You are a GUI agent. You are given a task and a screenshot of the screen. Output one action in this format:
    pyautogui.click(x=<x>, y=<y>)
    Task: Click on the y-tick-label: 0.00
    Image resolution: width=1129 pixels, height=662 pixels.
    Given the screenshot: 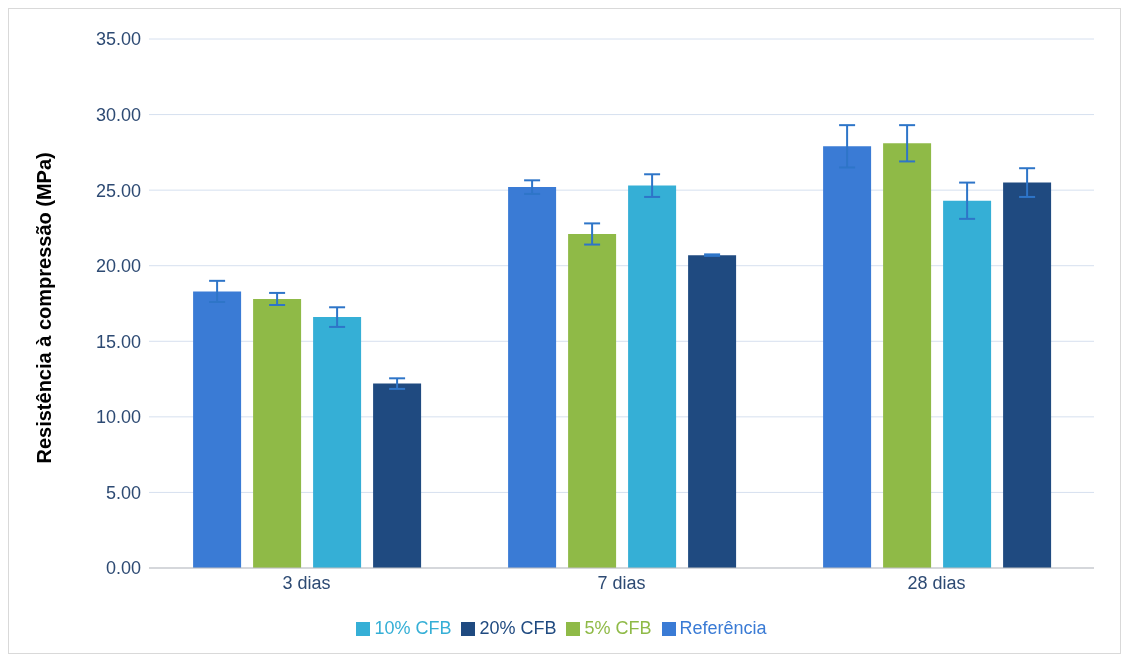 What is the action you would take?
    pyautogui.click(x=123, y=568)
    